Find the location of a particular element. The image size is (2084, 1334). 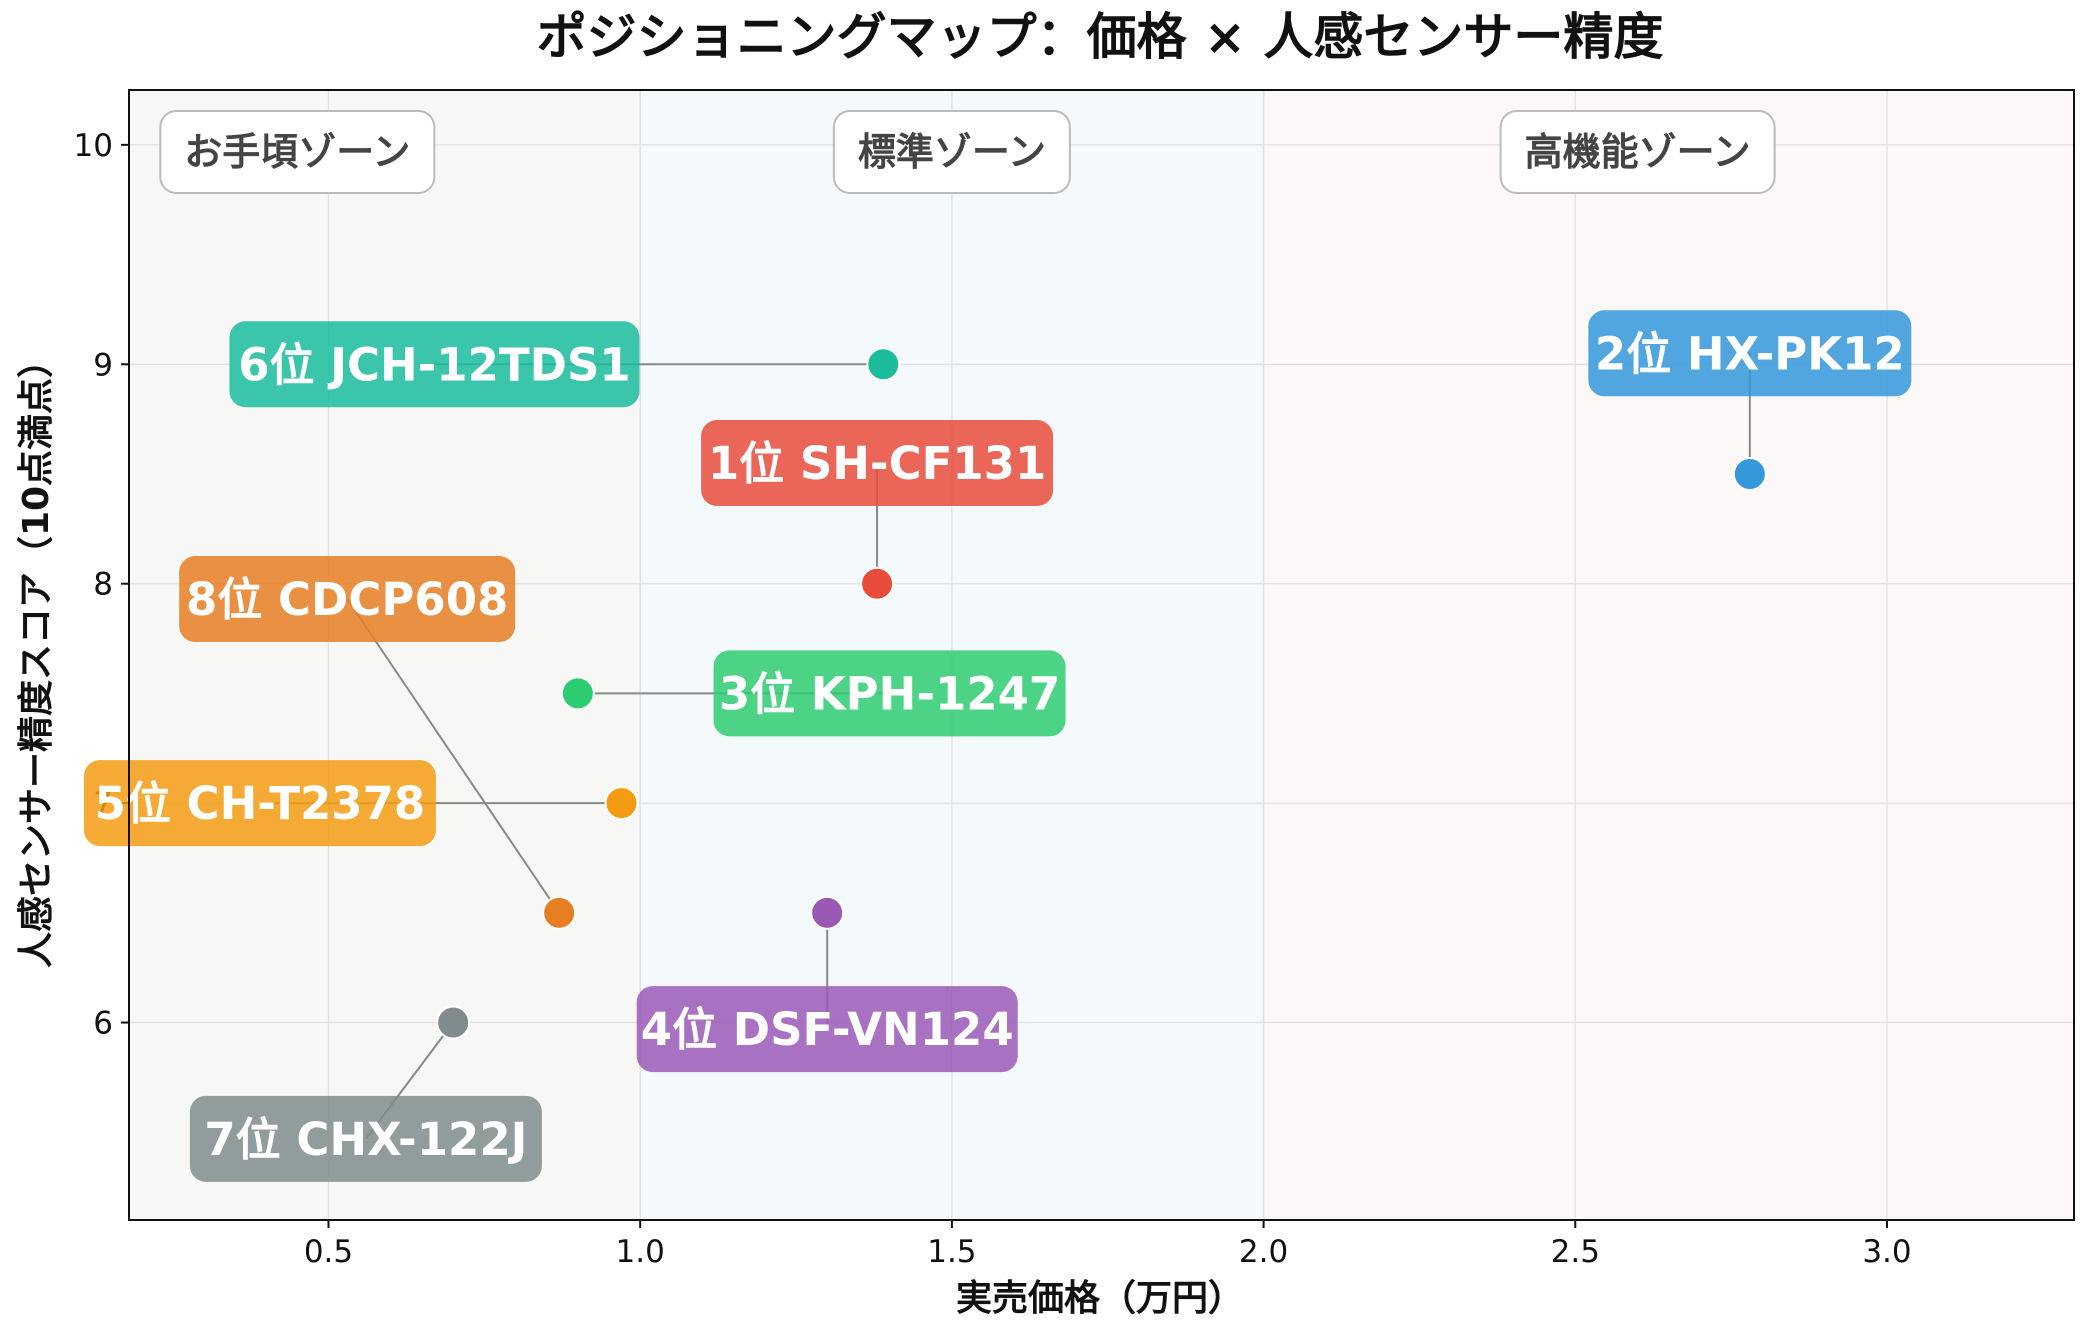

x-tick-label: 1.0 is located at coordinates (640, 1252).